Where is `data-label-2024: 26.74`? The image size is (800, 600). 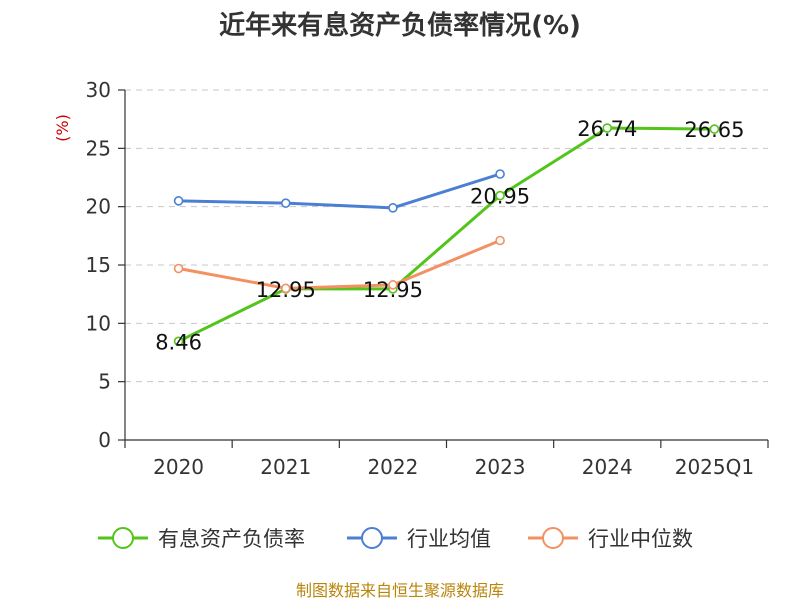
data-label-2024: 26.74 is located at coordinates (607, 129).